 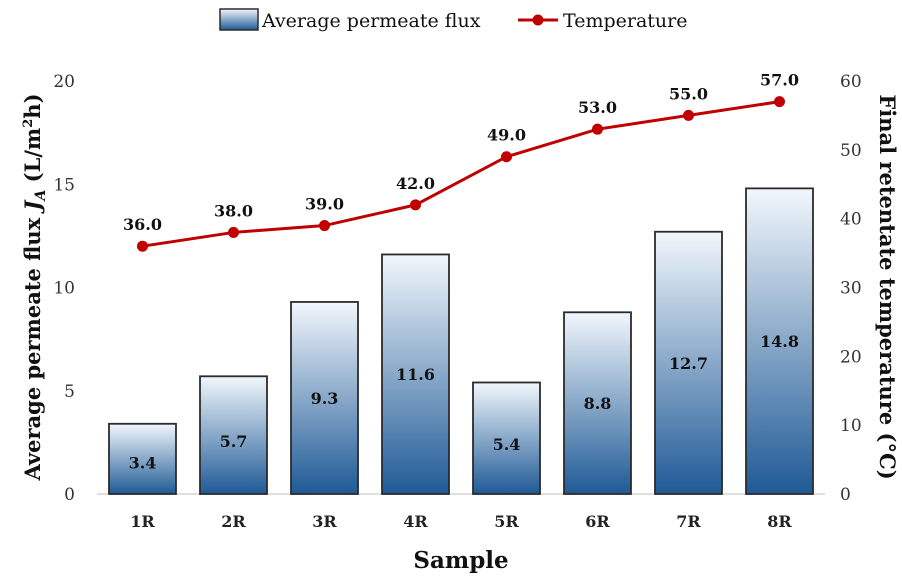 I want to click on temperature-data-label: 39.0, so click(x=324, y=204).